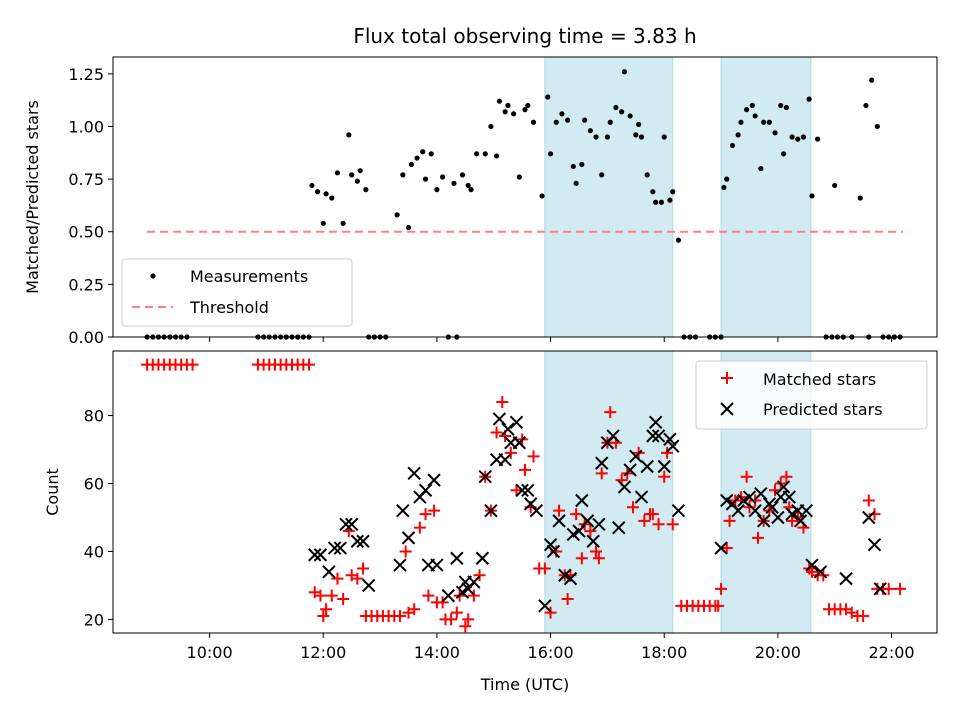  I want to click on y-tick-label: 1.00, so click(86, 126).